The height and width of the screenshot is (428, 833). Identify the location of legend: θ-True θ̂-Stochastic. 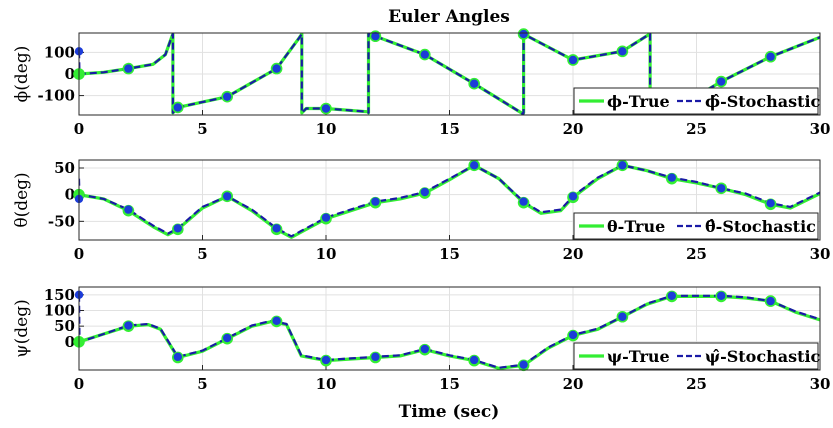
(696, 226).